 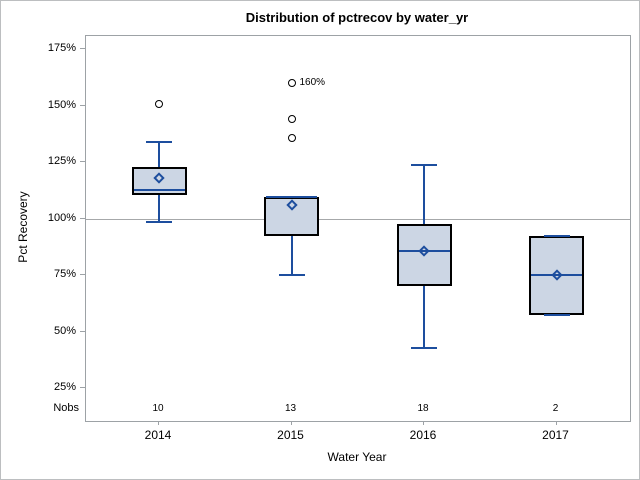 I want to click on nobs-value-2016: 18, so click(x=423, y=408).